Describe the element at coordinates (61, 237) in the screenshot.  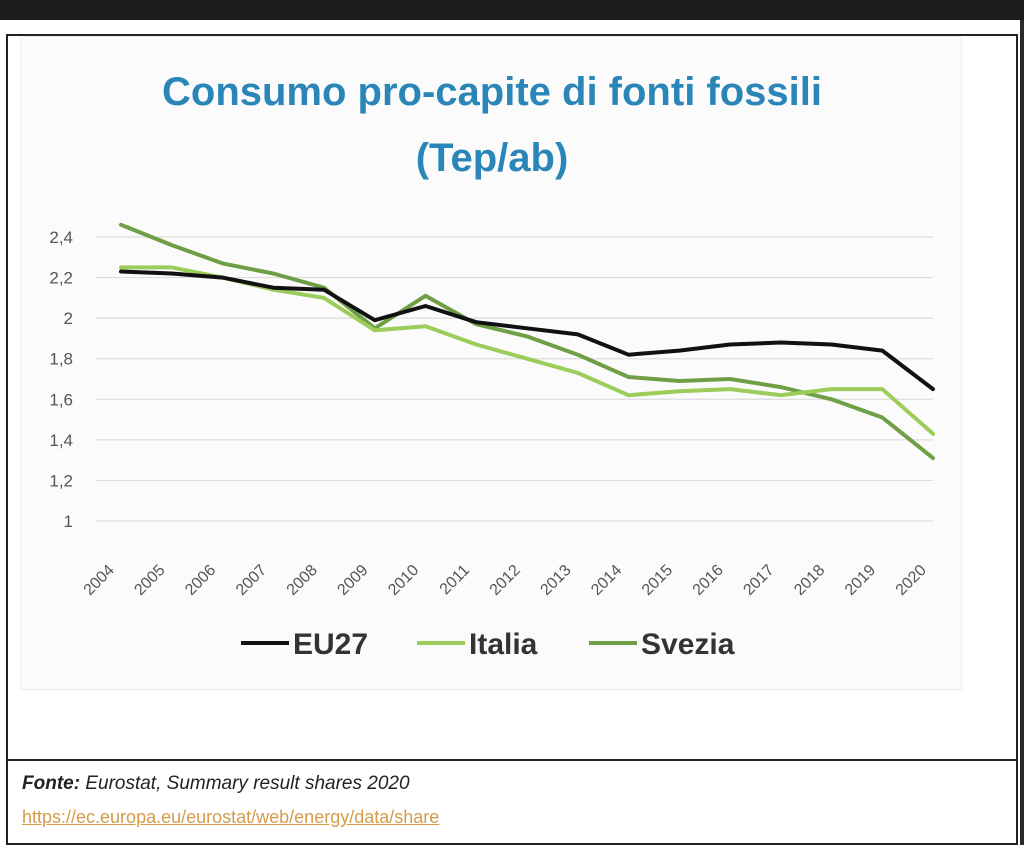
I see `y-tick-label: 2,4` at that location.